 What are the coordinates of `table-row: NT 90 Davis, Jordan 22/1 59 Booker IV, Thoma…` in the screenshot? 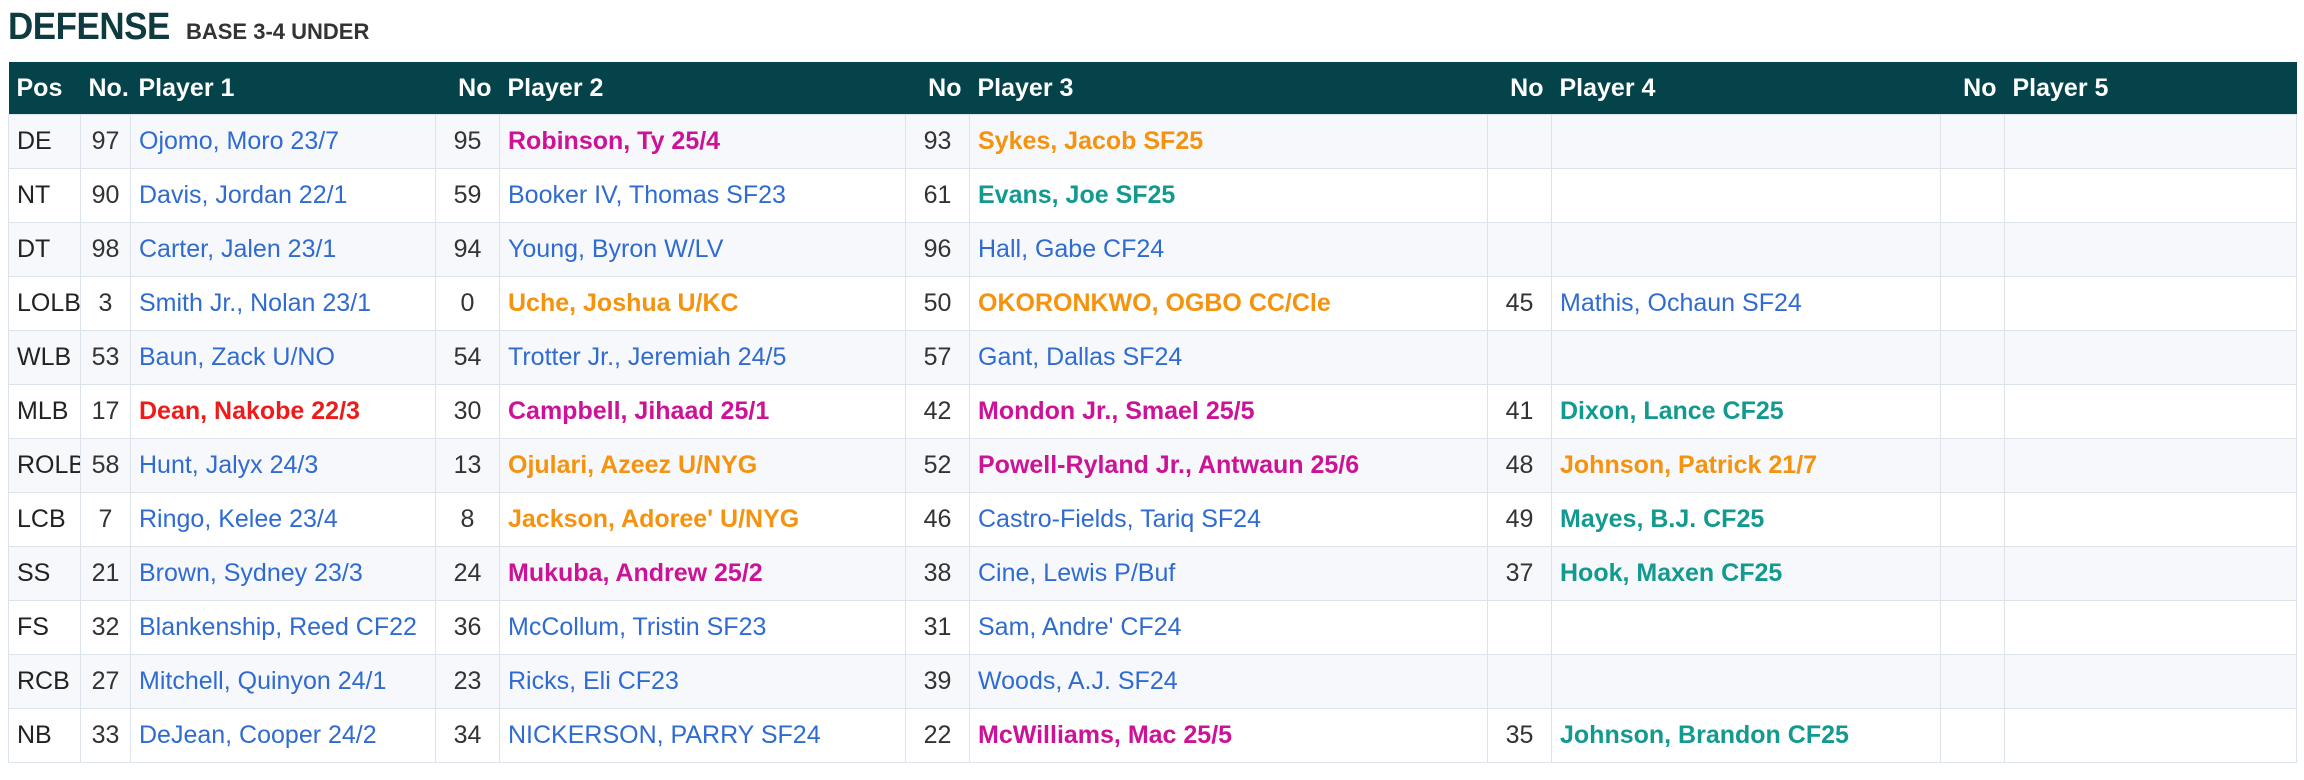 It's located at (1152, 195).